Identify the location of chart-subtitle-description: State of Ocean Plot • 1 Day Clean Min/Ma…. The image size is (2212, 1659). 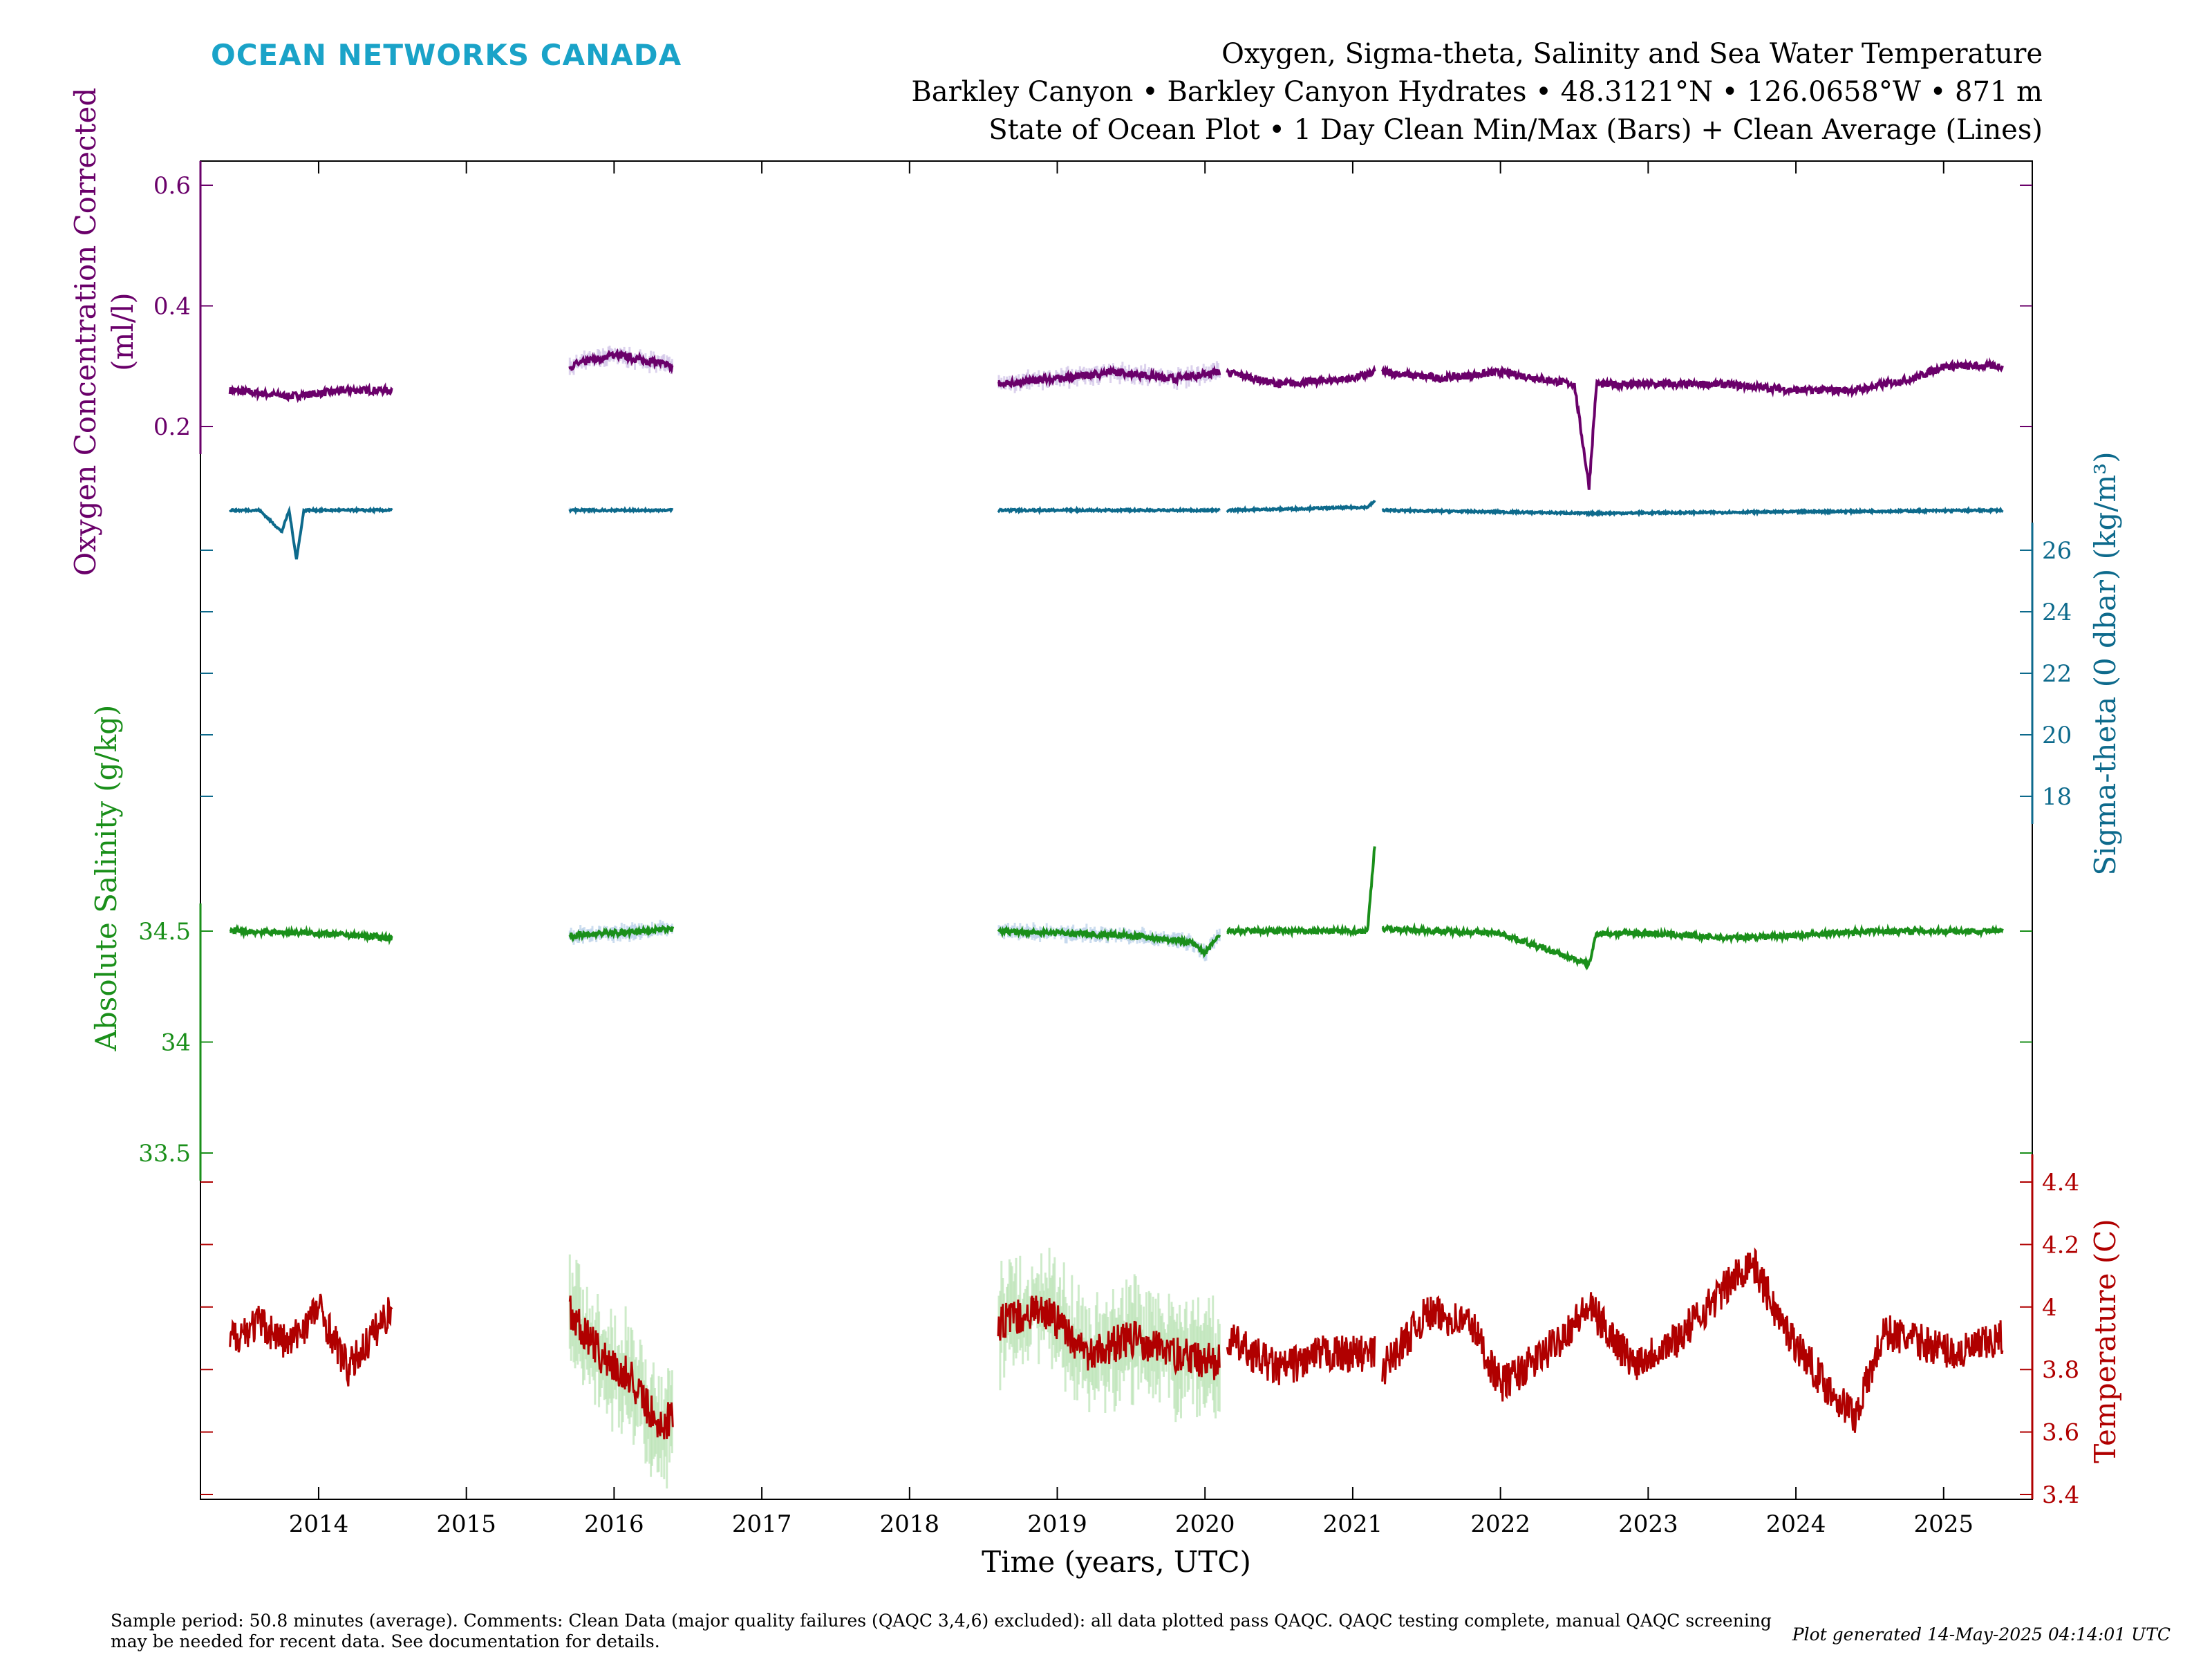
(1516, 130).